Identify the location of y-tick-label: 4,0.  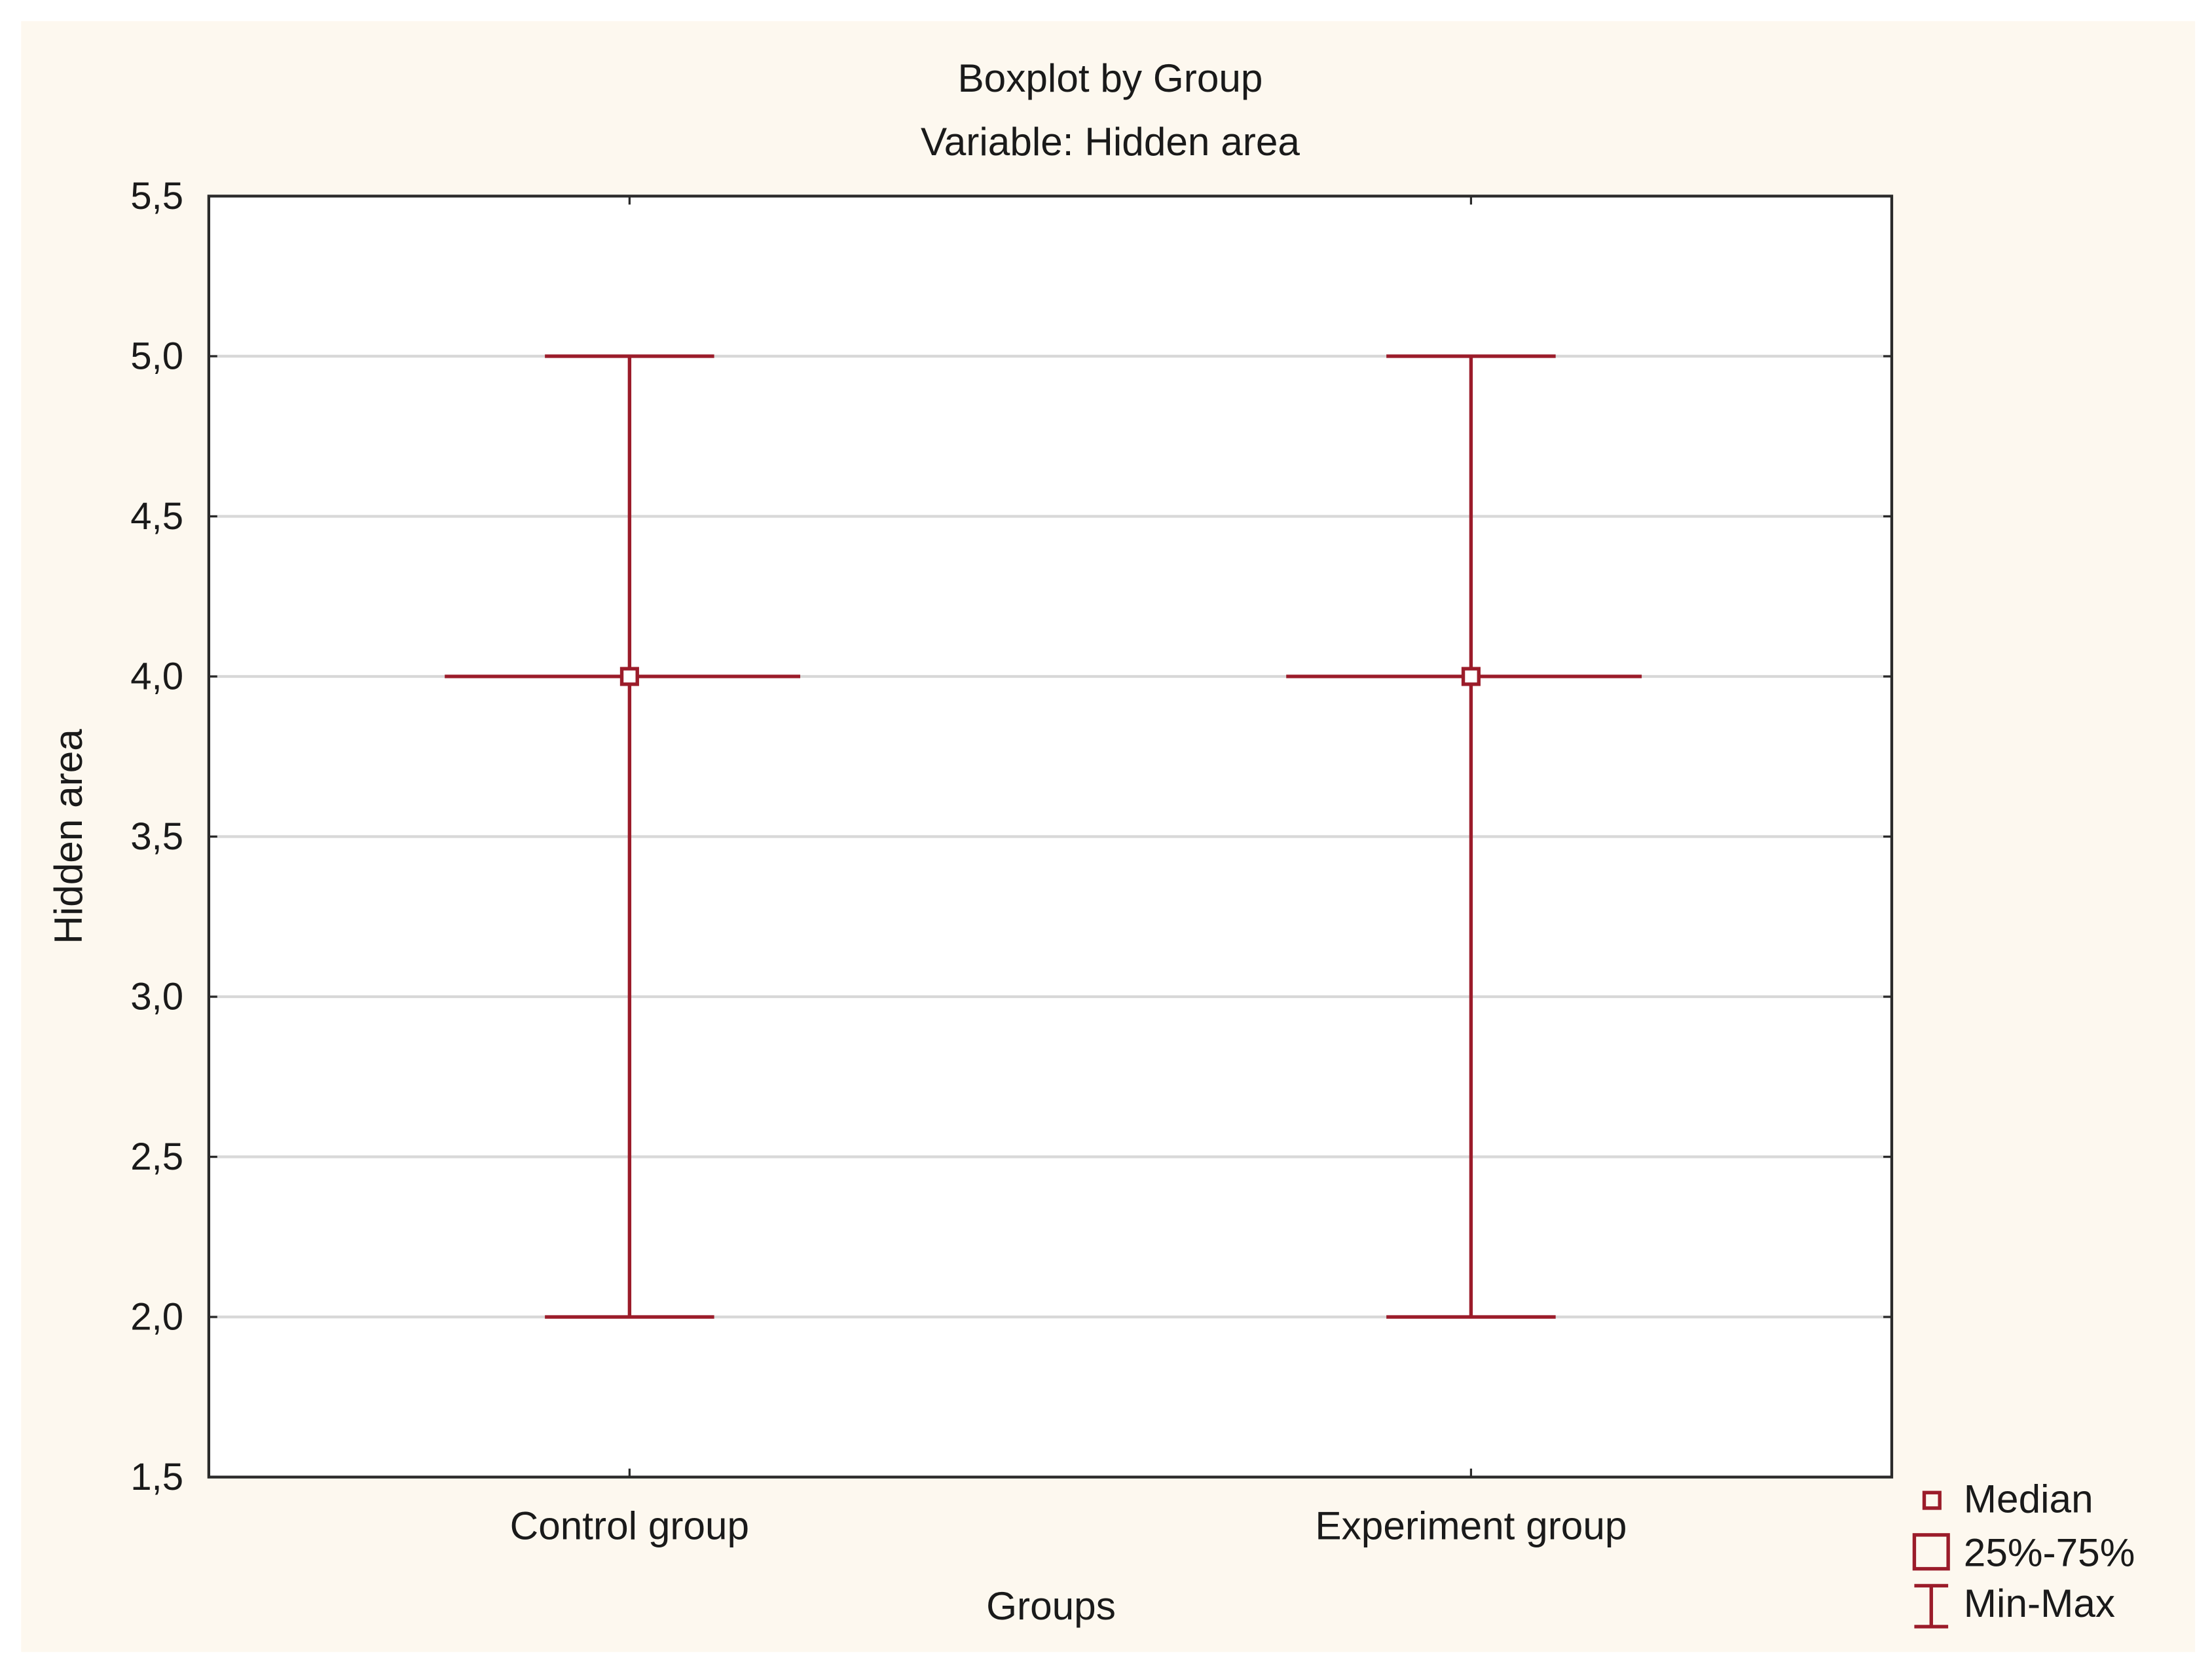
(156, 676).